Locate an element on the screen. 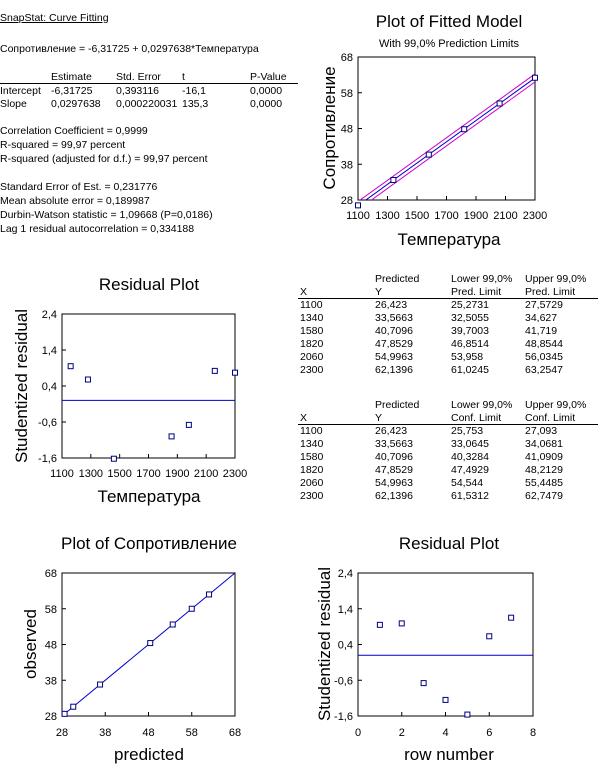  y-tick-label: 48 is located at coordinates (347, 130).